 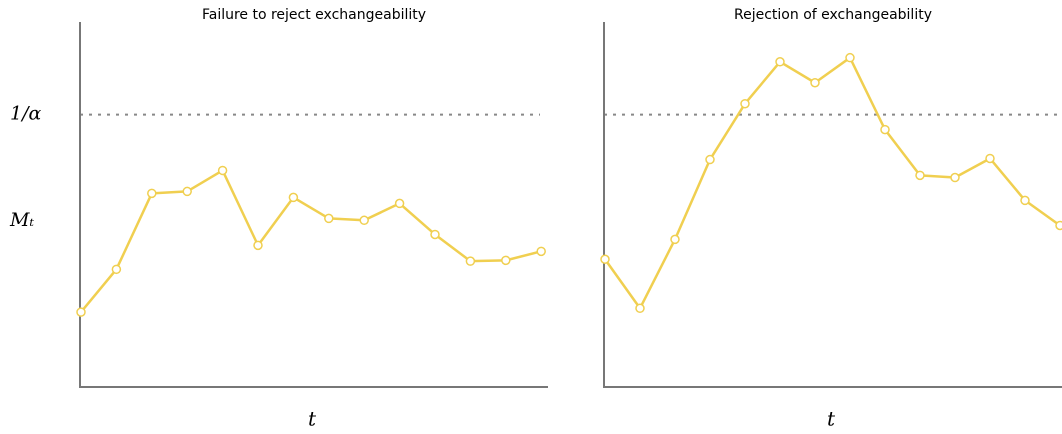 I want to click on panel-title: Failure to reject exchangeability, so click(x=314, y=15).